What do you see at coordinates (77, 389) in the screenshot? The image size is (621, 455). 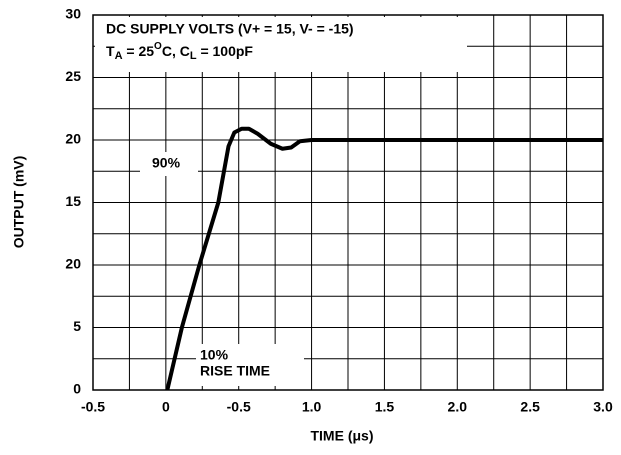 I see `y-tick-label: 0` at bounding box center [77, 389].